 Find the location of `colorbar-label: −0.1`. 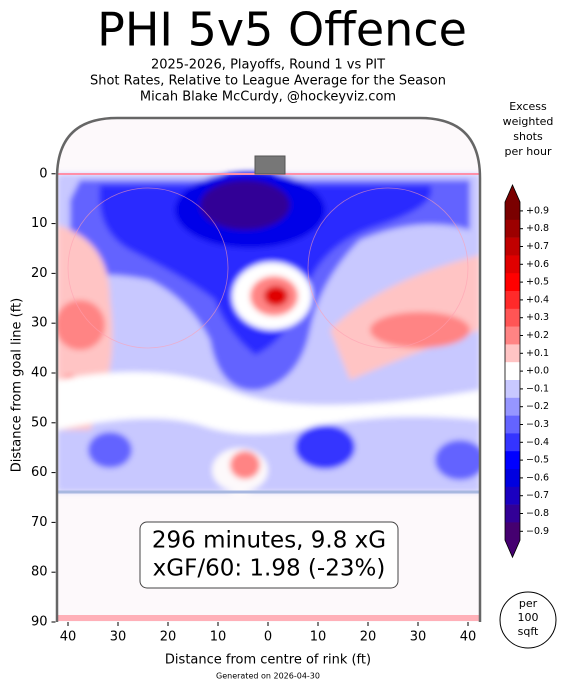

colorbar-label: −0.1 is located at coordinates (537, 388).